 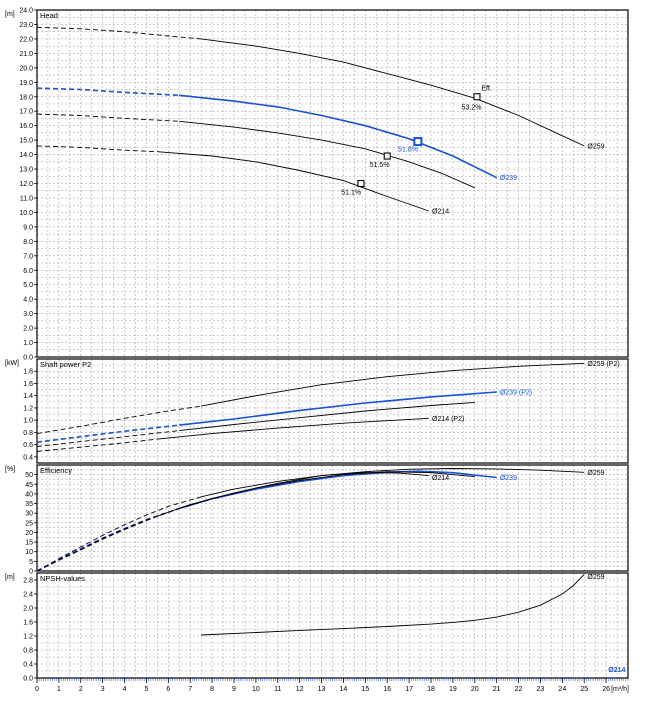 I want to click on y-tick-label: 35, so click(x=29, y=504).